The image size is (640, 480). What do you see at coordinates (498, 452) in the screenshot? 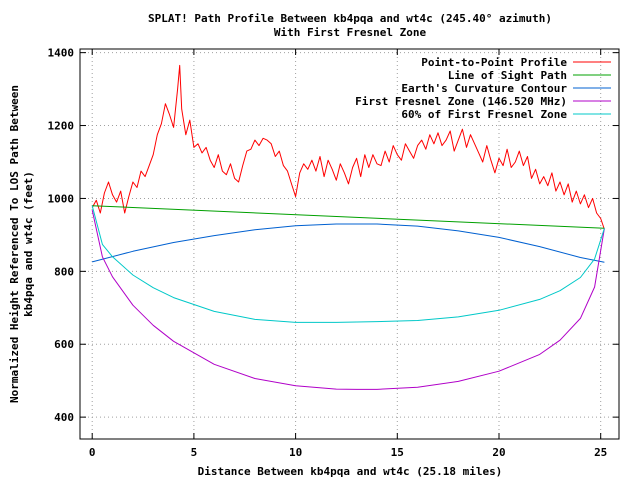
I see `x-tick-label: 20` at bounding box center [498, 452].